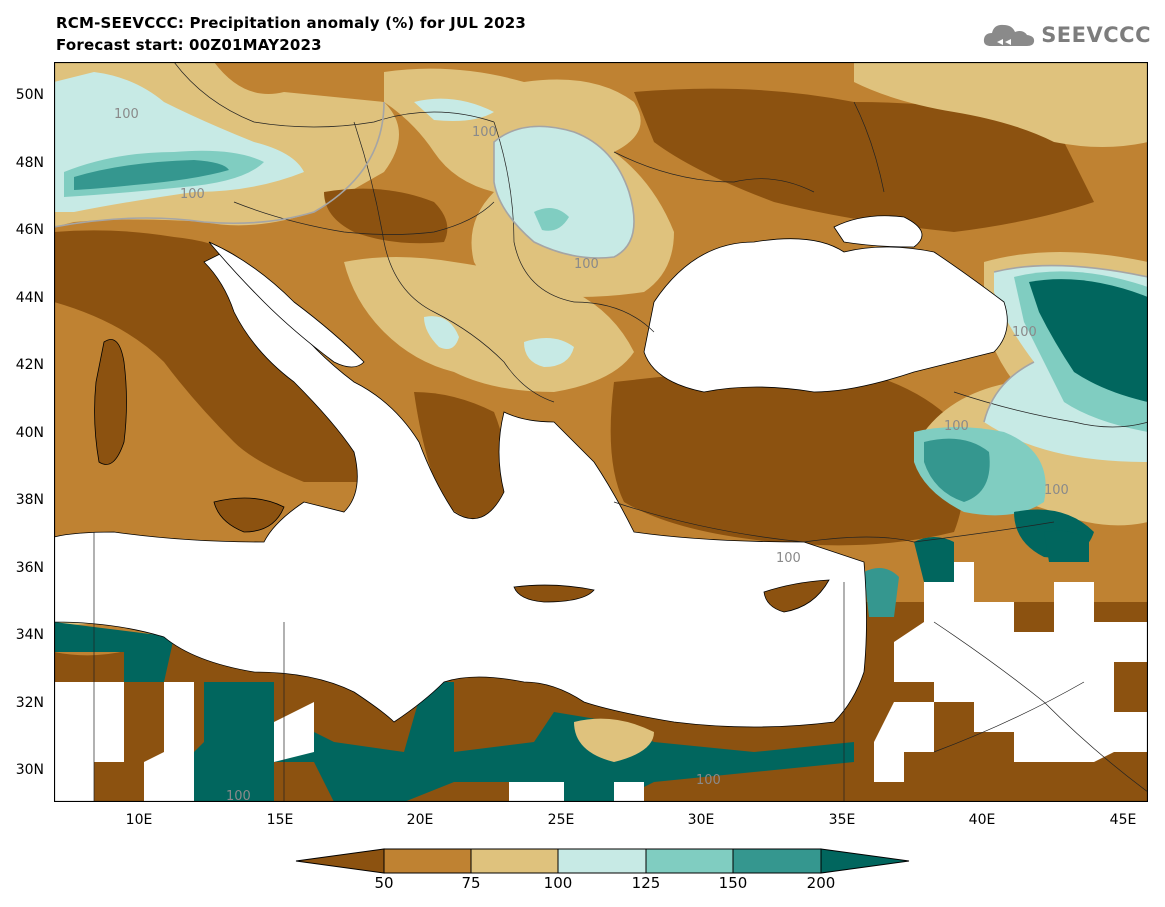 The width and height of the screenshot is (1165, 907). What do you see at coordinates (441, 333) in the screenshot?
I see `anomaly-zone-balkan-wet` at bounding box center [441, 333].